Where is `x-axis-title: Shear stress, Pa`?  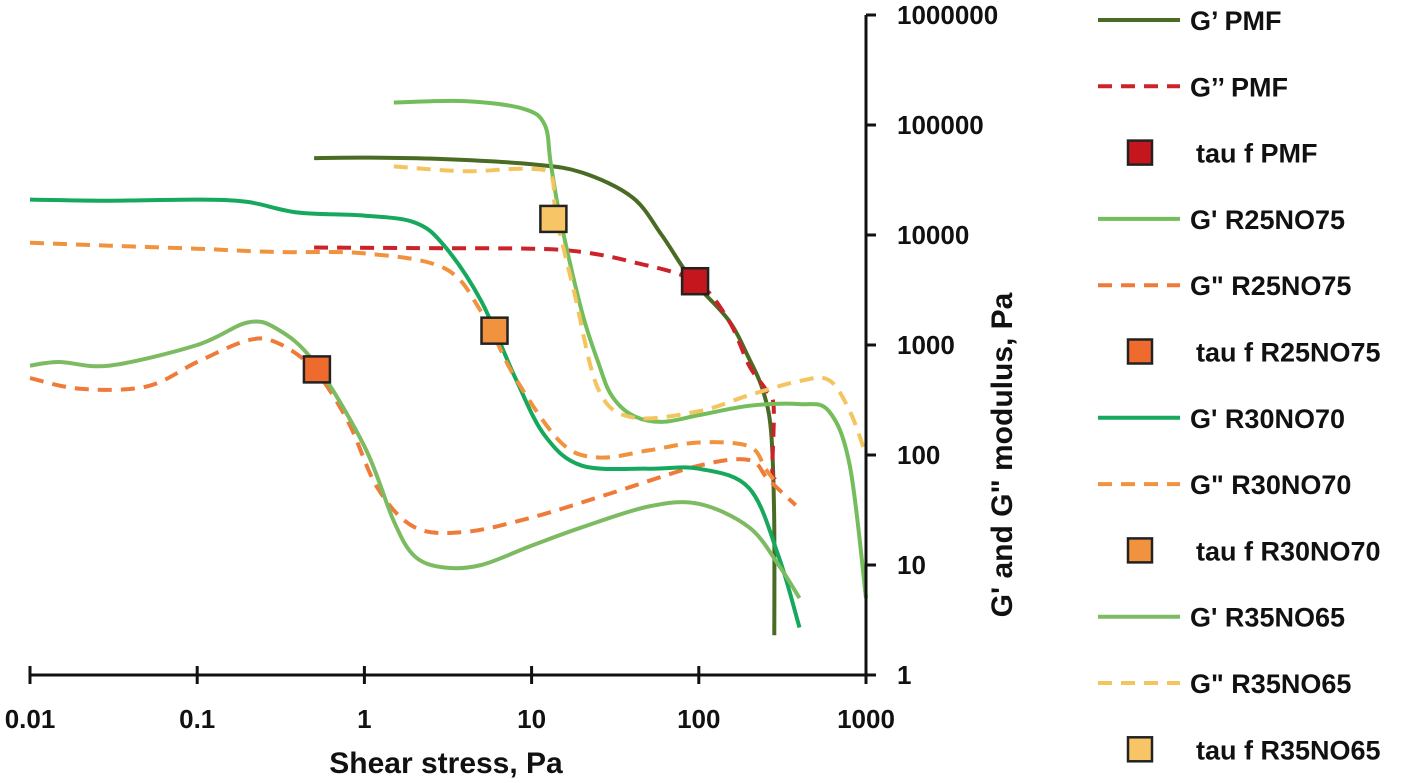
x-axis-title: Shear stress, Pa is located at coordinates (446, 763).